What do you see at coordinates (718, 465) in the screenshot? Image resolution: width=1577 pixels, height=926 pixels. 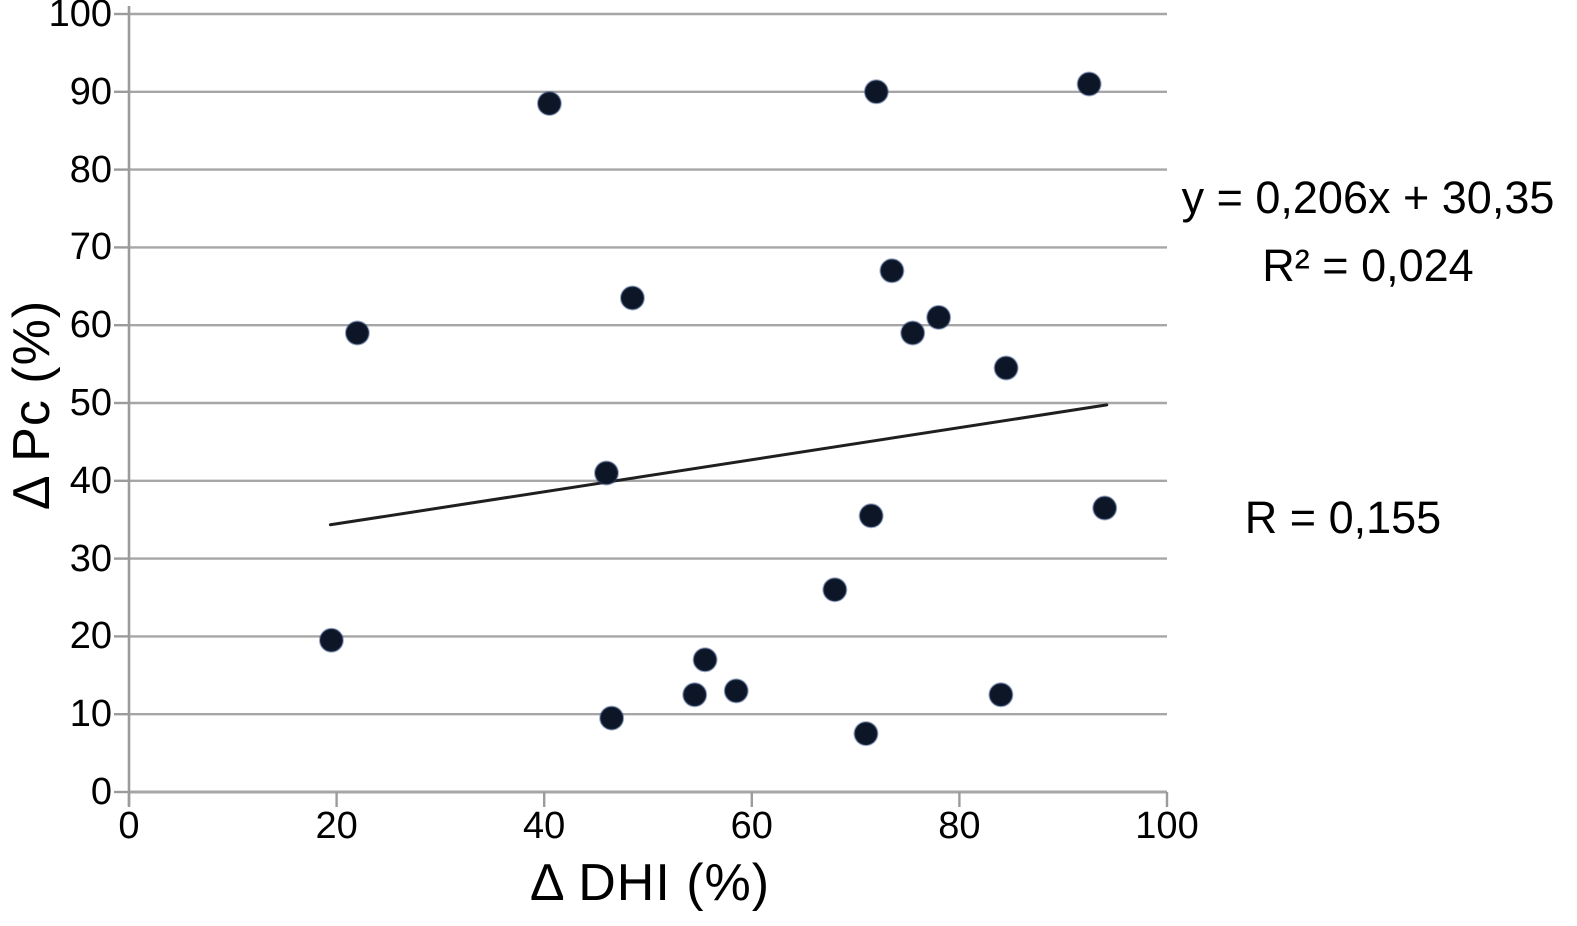 I see `trendline` at bounding box center [718, 465].